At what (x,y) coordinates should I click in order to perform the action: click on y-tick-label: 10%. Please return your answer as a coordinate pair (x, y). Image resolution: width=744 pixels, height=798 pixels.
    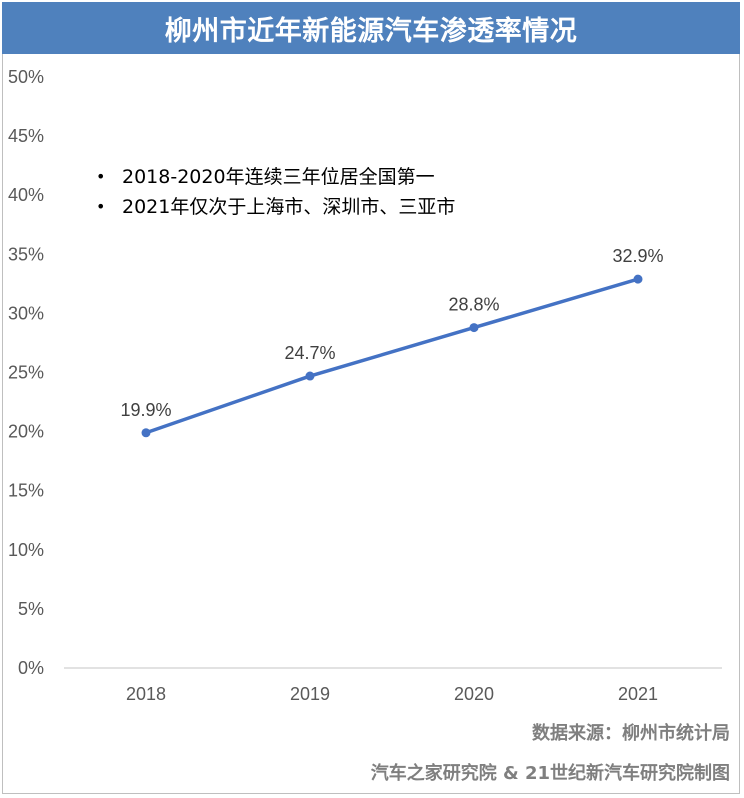
    Looking at the image, I should click on (26, 550).